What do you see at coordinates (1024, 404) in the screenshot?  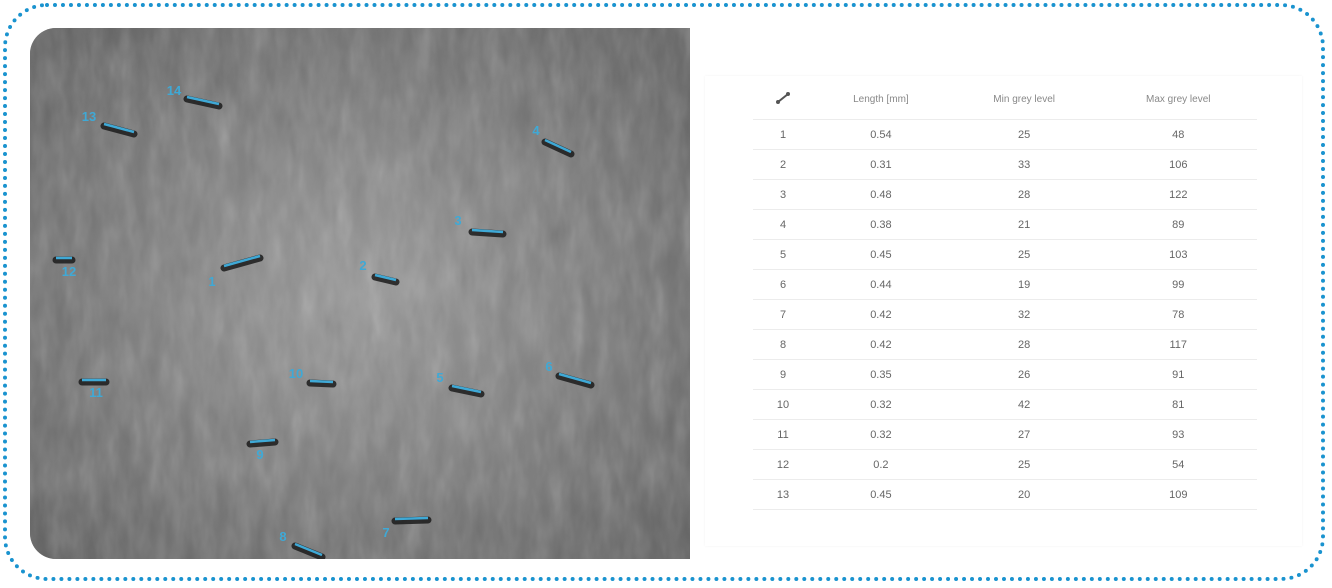 I see `cell-min-grey: 42` at bounding box center [1024, 404].